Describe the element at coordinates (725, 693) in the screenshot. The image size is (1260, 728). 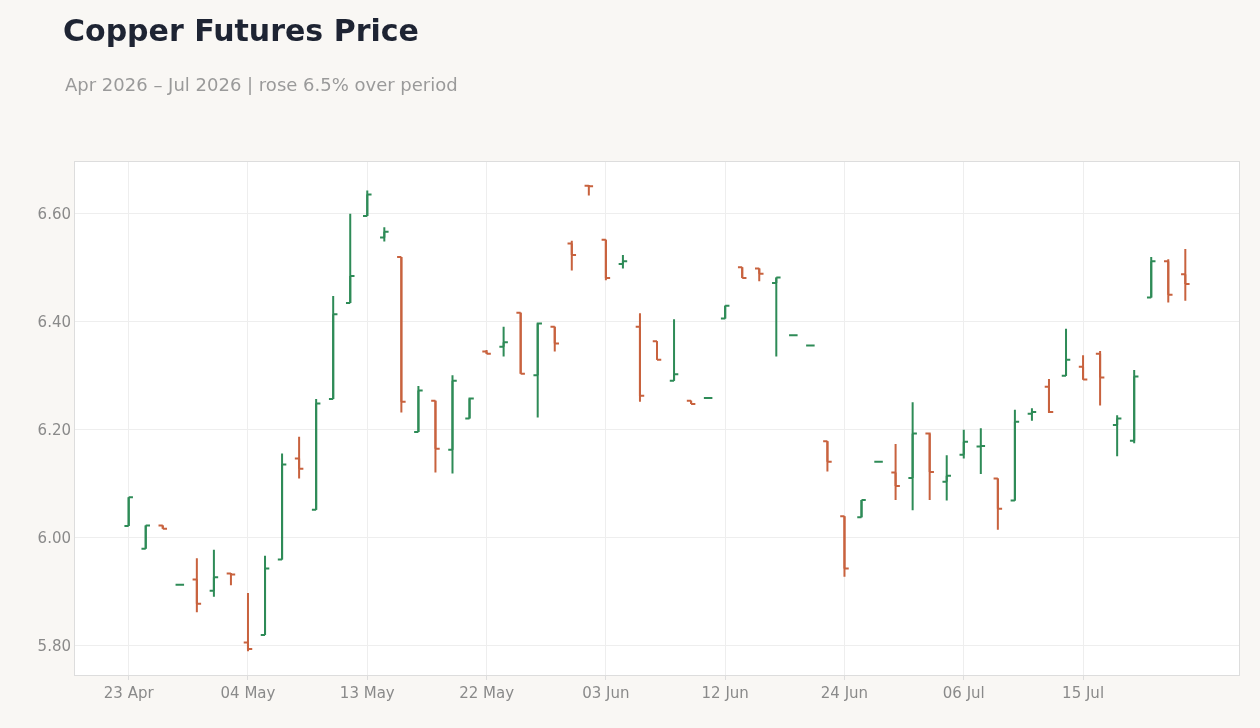
I see `x-tick-label: 12 Jun` at that location.